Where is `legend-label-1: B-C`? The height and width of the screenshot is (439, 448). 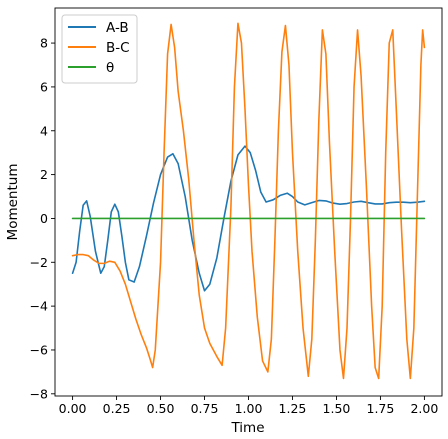 legend-label-1: B-C is located at coordinates (118, 48).